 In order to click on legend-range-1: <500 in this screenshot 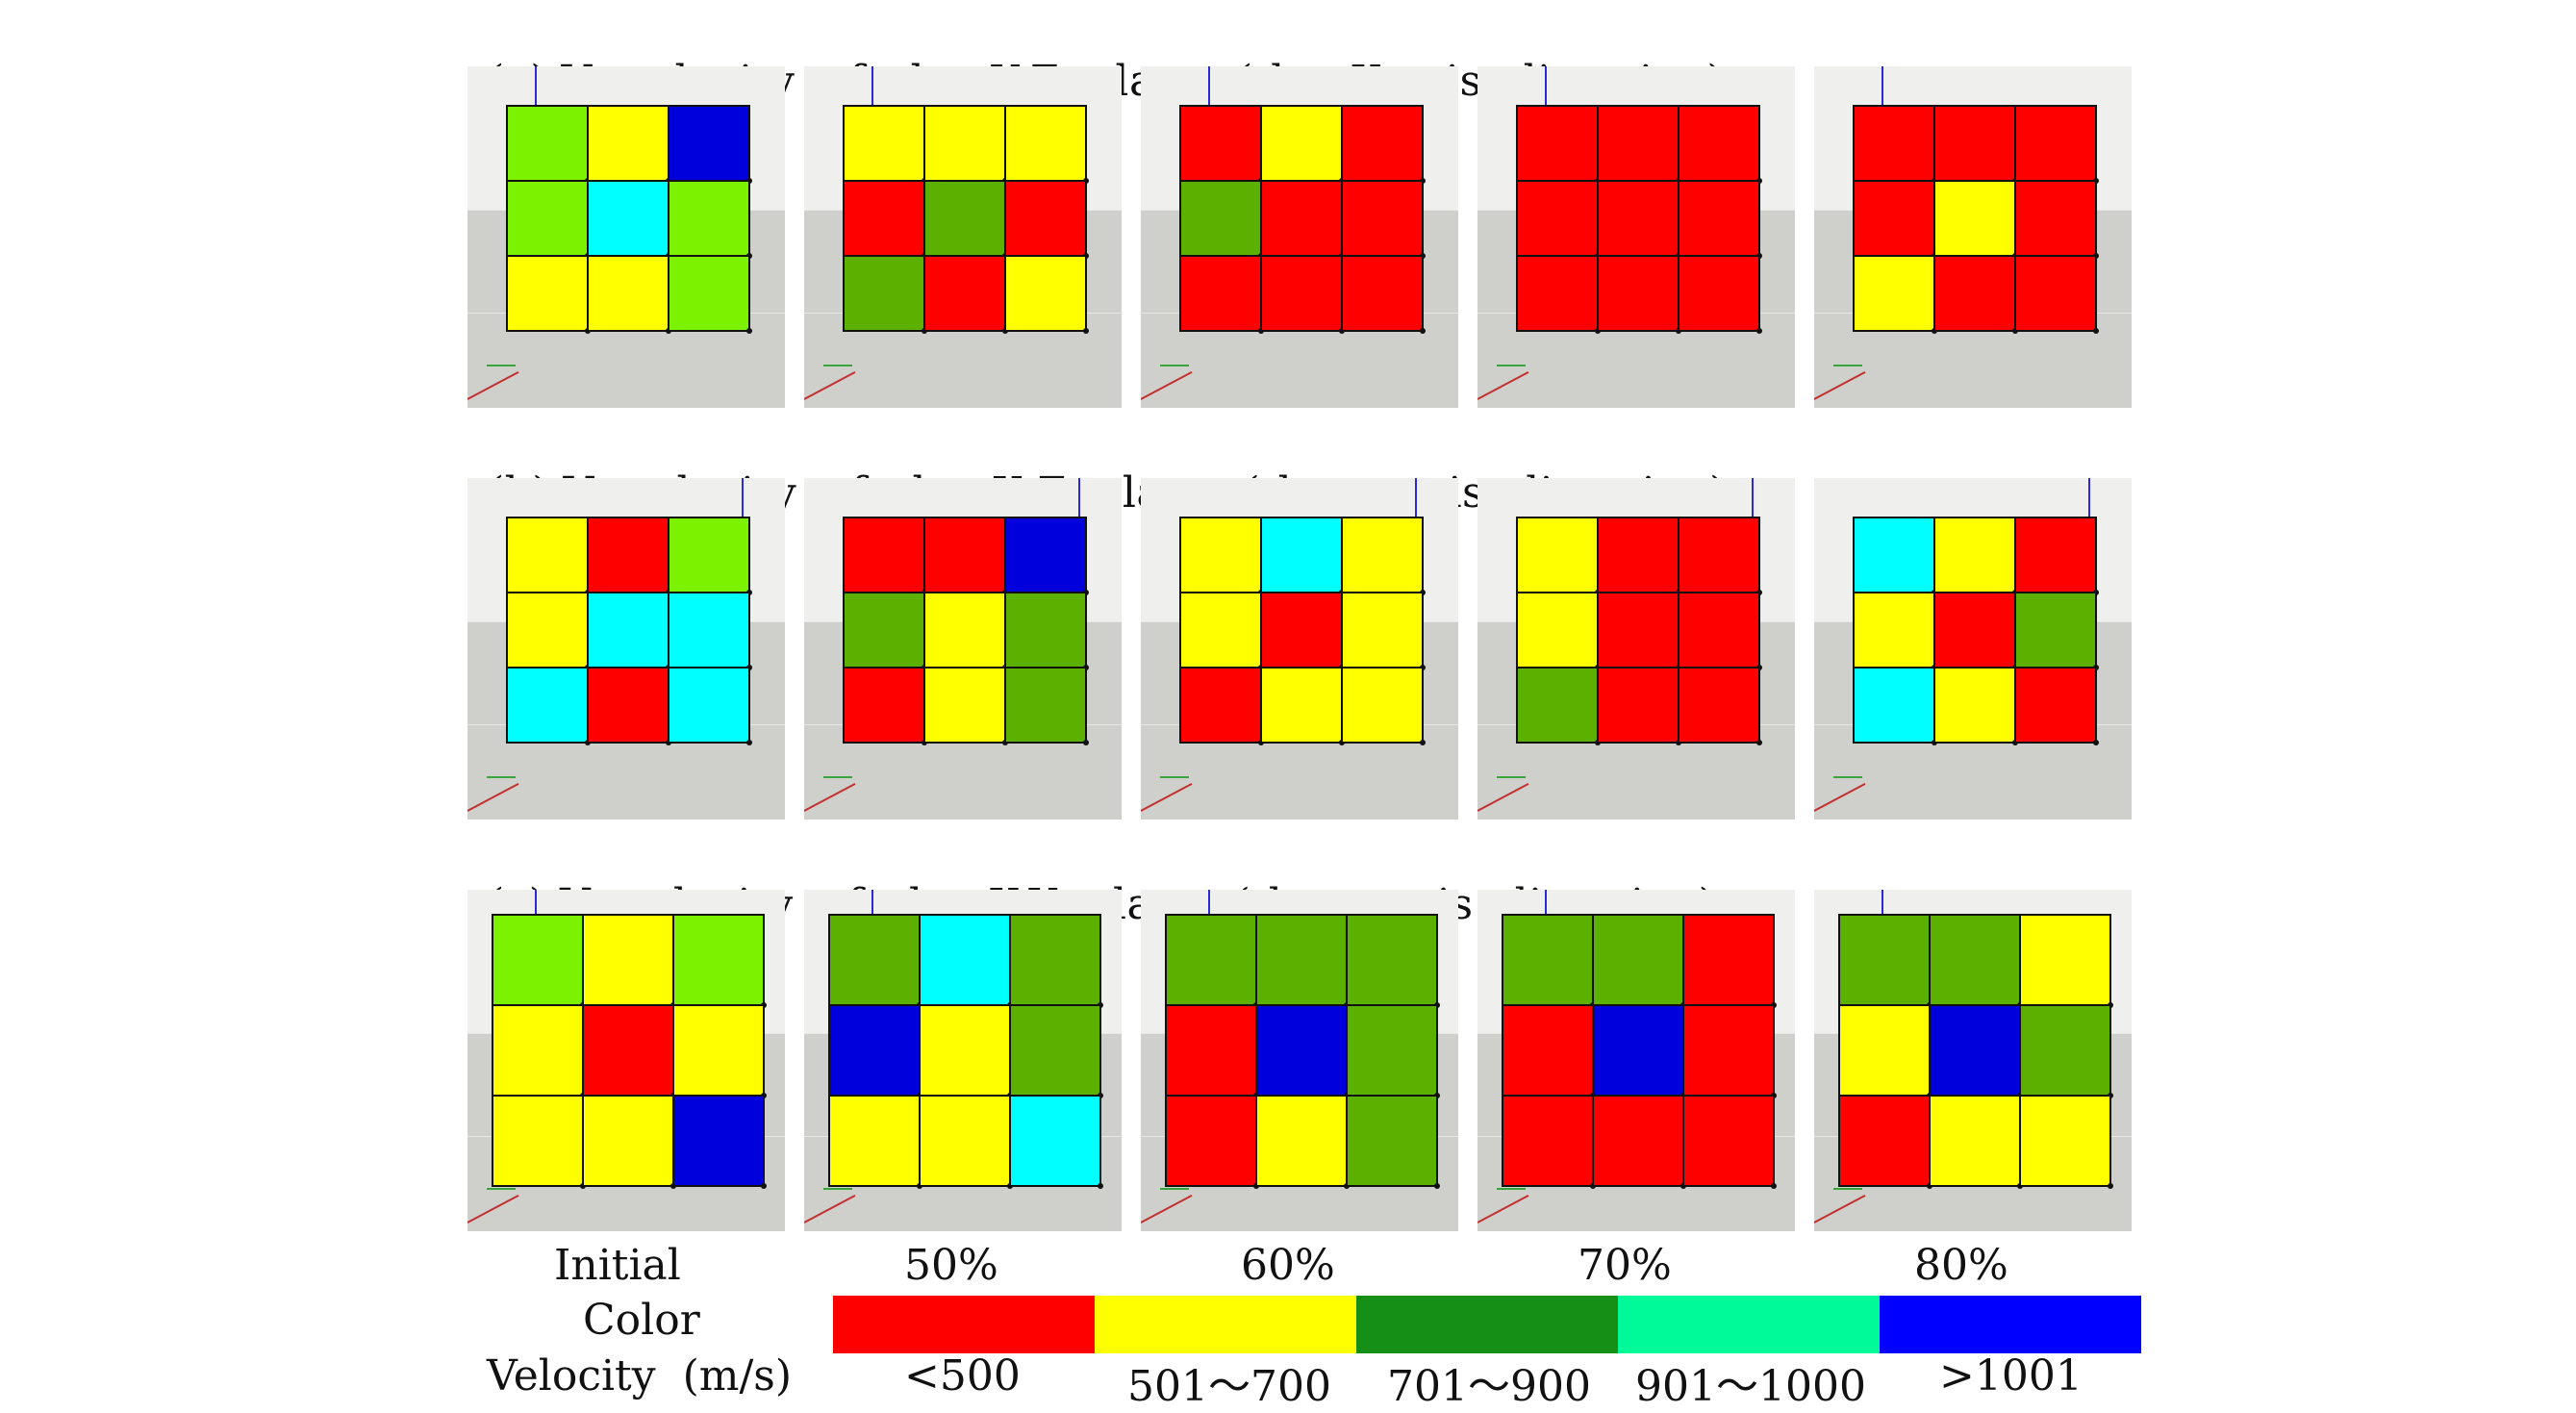, I will do `click(962, 1375)`.